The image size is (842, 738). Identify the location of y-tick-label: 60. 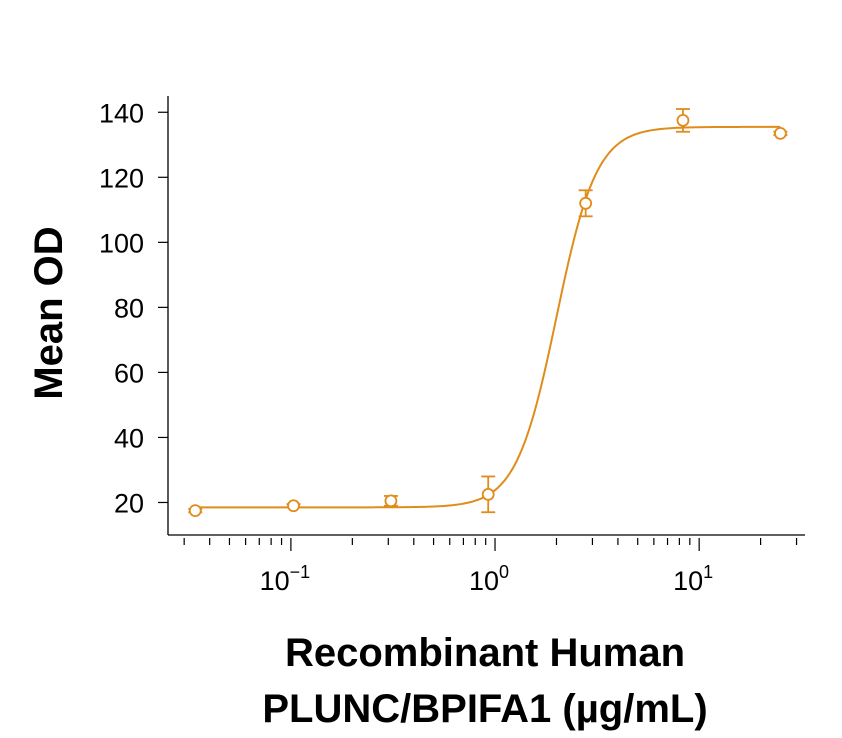
(129, 373).